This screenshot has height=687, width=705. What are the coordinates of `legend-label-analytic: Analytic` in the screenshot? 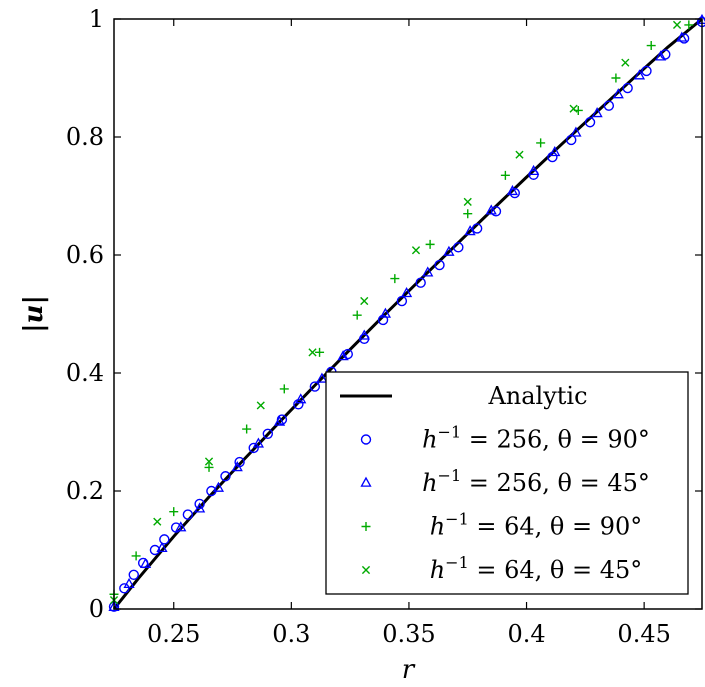 It's located at (537, 396).